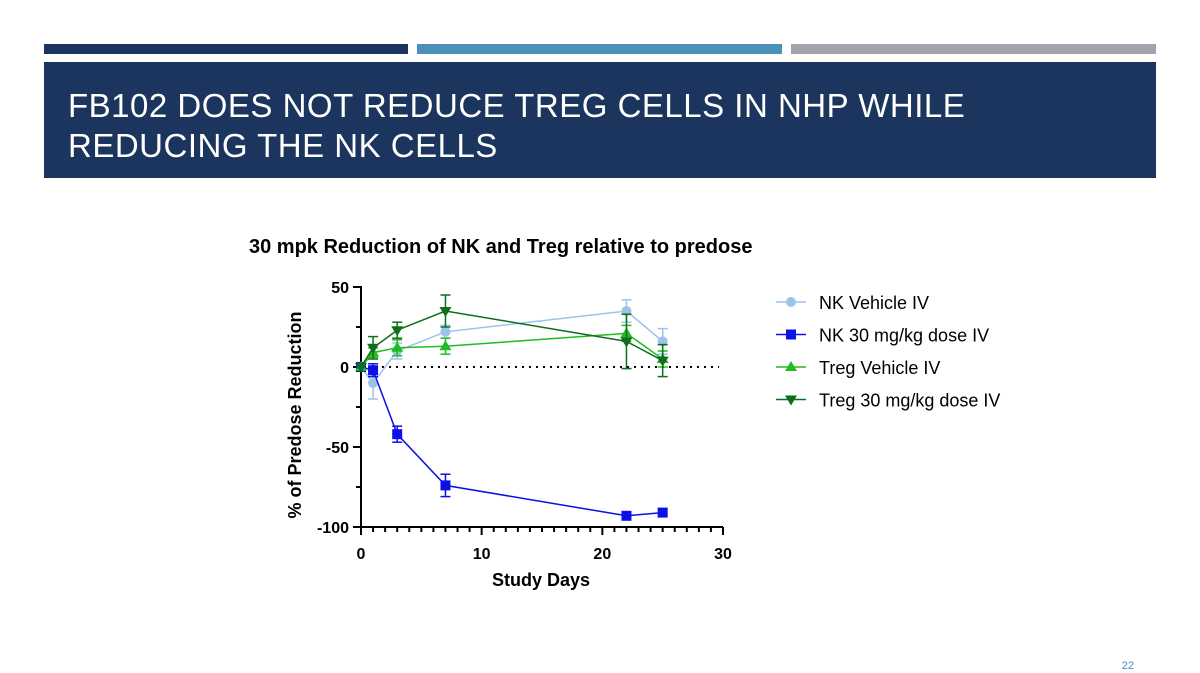 The width and height of the screenshot is (1200, 673). Describe the element at coordinates (599, 49) in the screenshot. I see `accent-bar-blue` at that location.